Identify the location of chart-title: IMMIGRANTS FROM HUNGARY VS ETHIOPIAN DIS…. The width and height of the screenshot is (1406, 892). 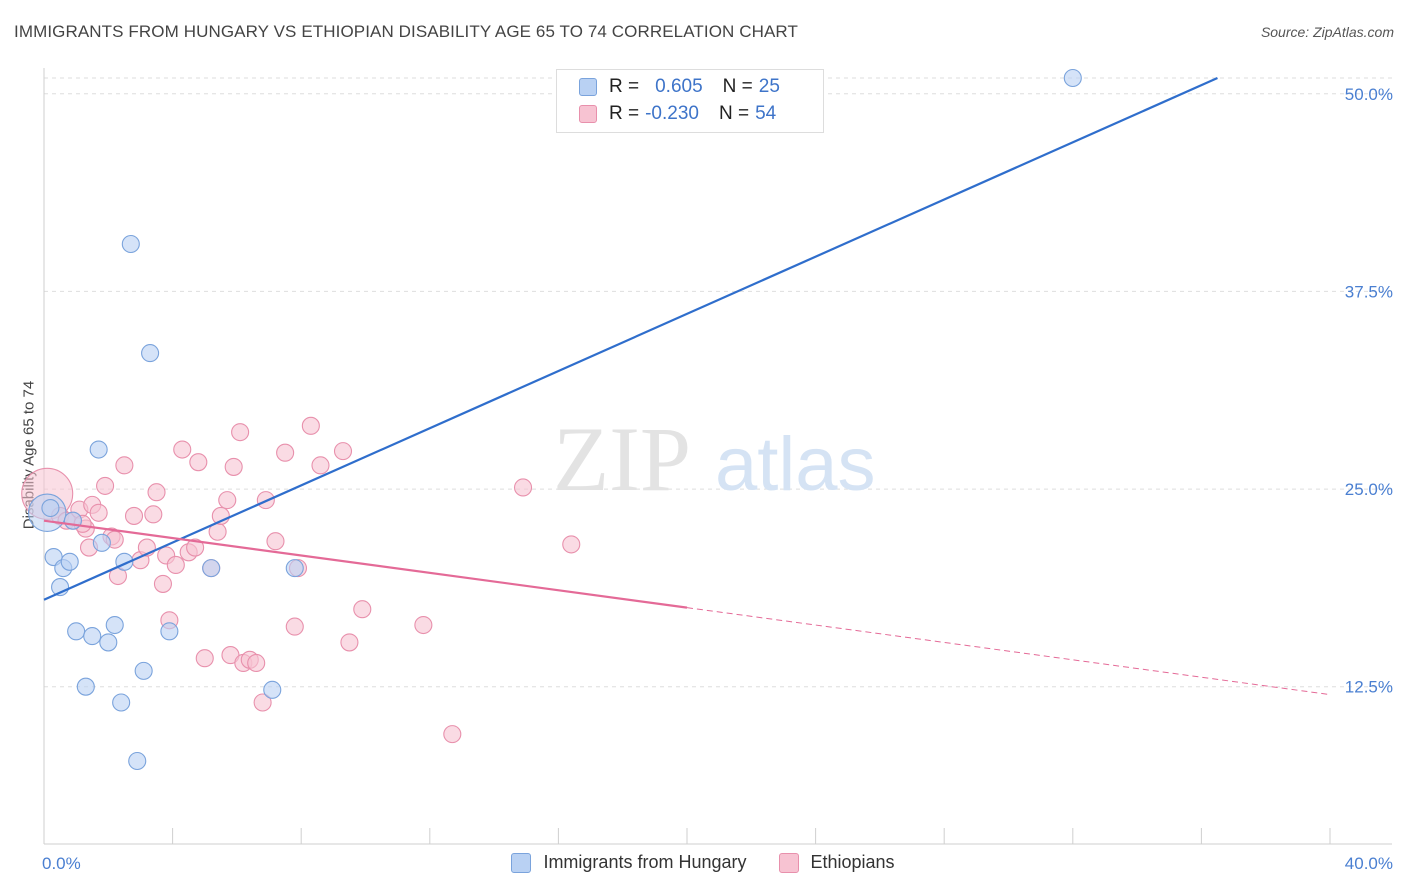
(406, 31).